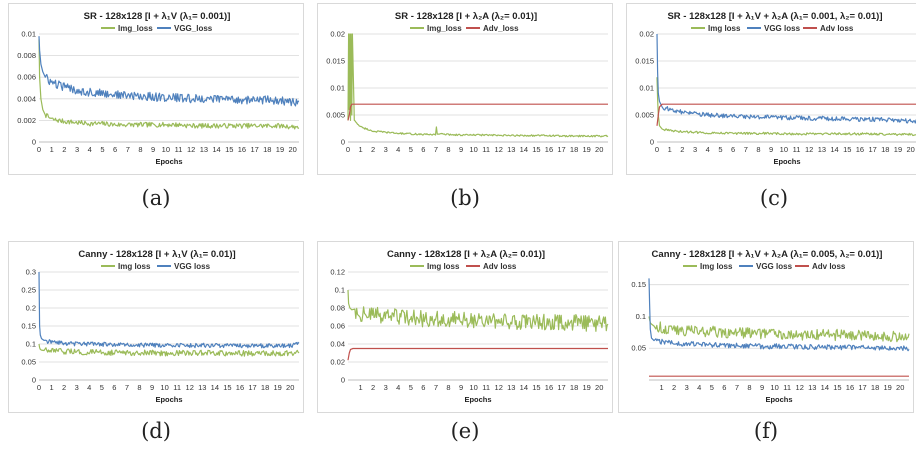 This screenshot has width=916, height=449. What do you see at coordinates (501, 28) in the screenshot?
I see `legend-label: Adv_loss` at bounding box center [501, 28].